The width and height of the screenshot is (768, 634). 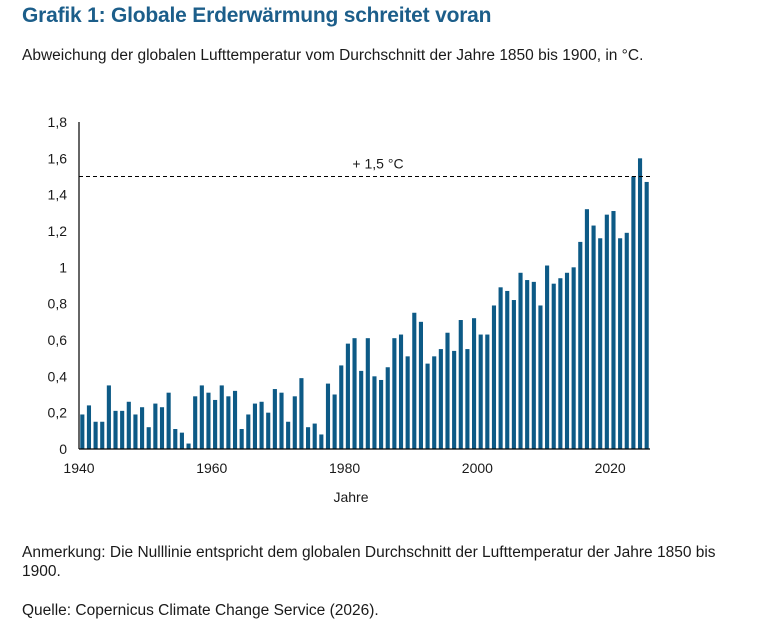 What do you see at coordinates (533, 365) in the screenshot?
I see `bar-2008` at bounding box center [533, 365].